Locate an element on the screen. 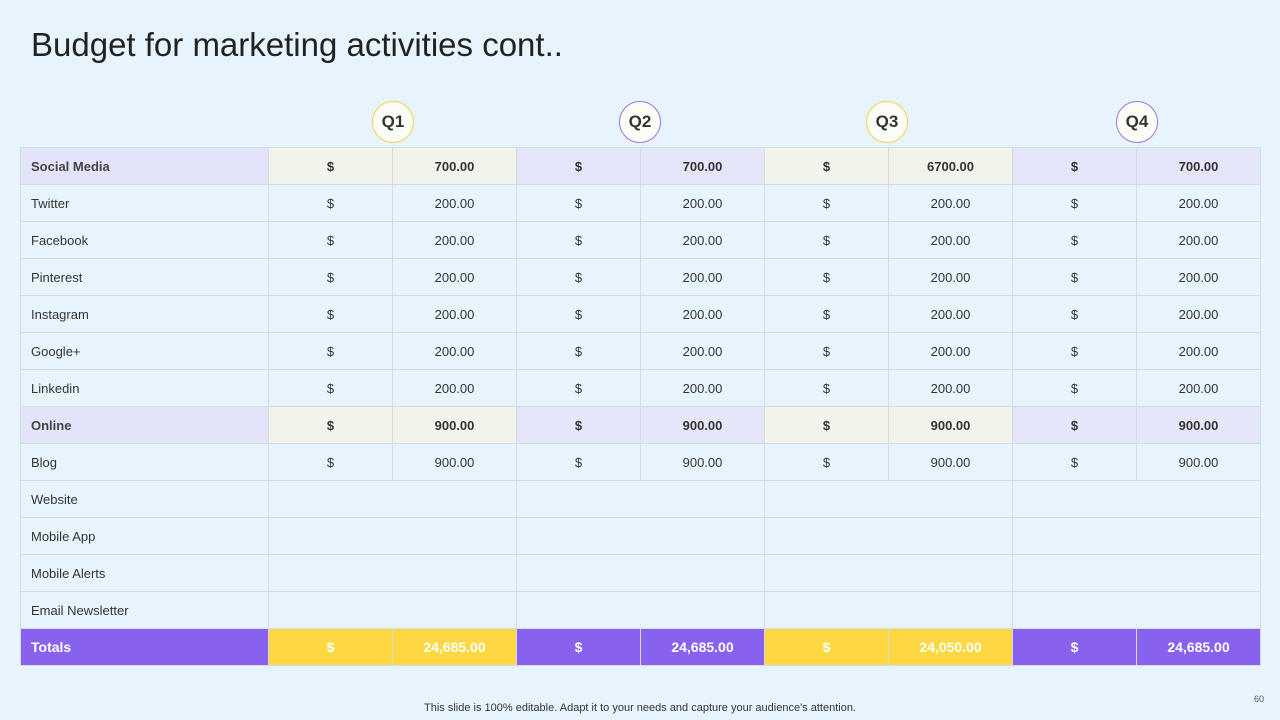  item-row: Mobile App is located at coordinates (640, 536).